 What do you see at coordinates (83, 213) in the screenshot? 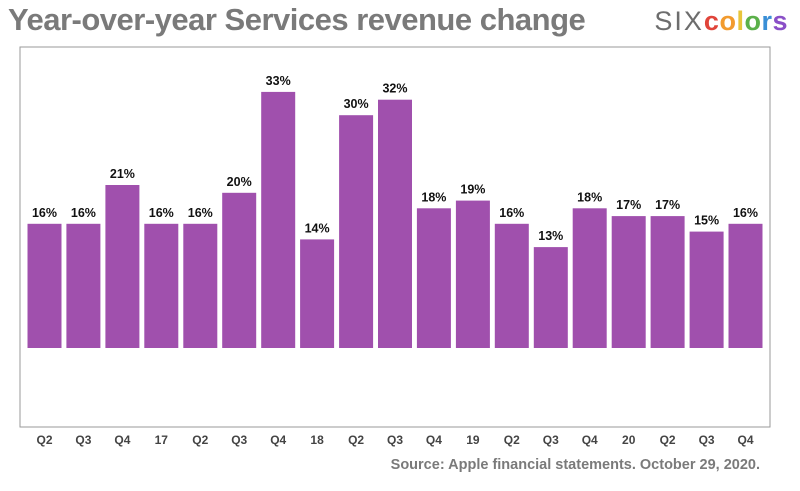
I see `data-label-1: 16%` at bounding box center [83, 213].